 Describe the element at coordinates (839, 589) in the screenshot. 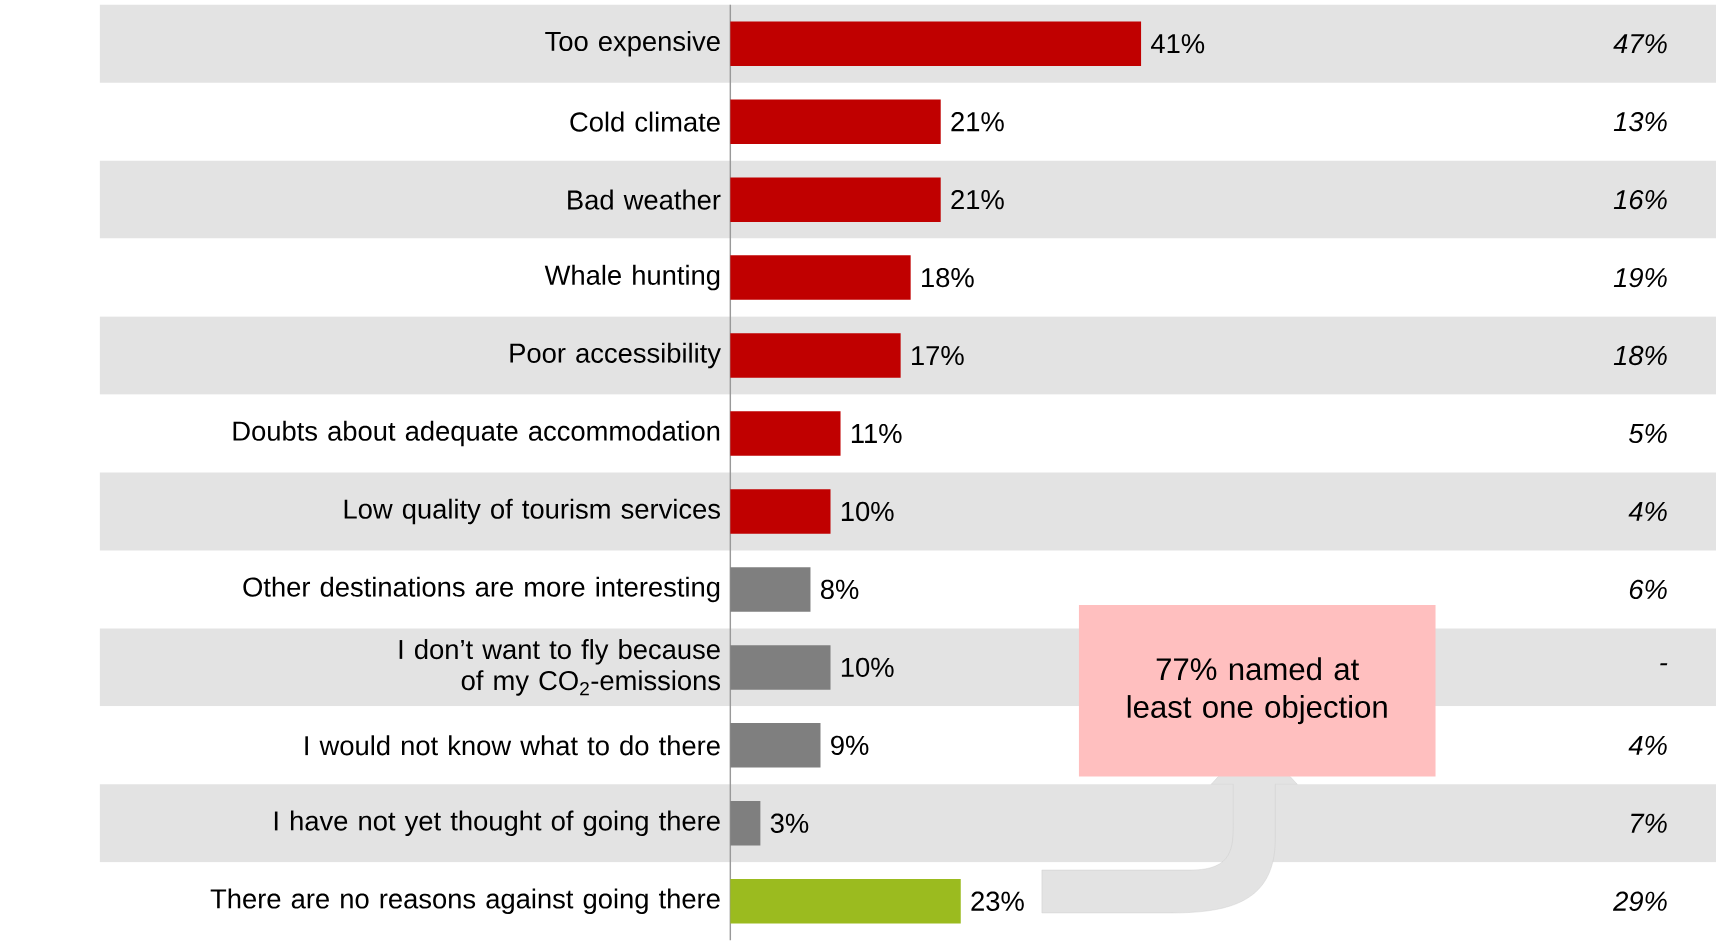

I see `data-label: 8%` at that location.